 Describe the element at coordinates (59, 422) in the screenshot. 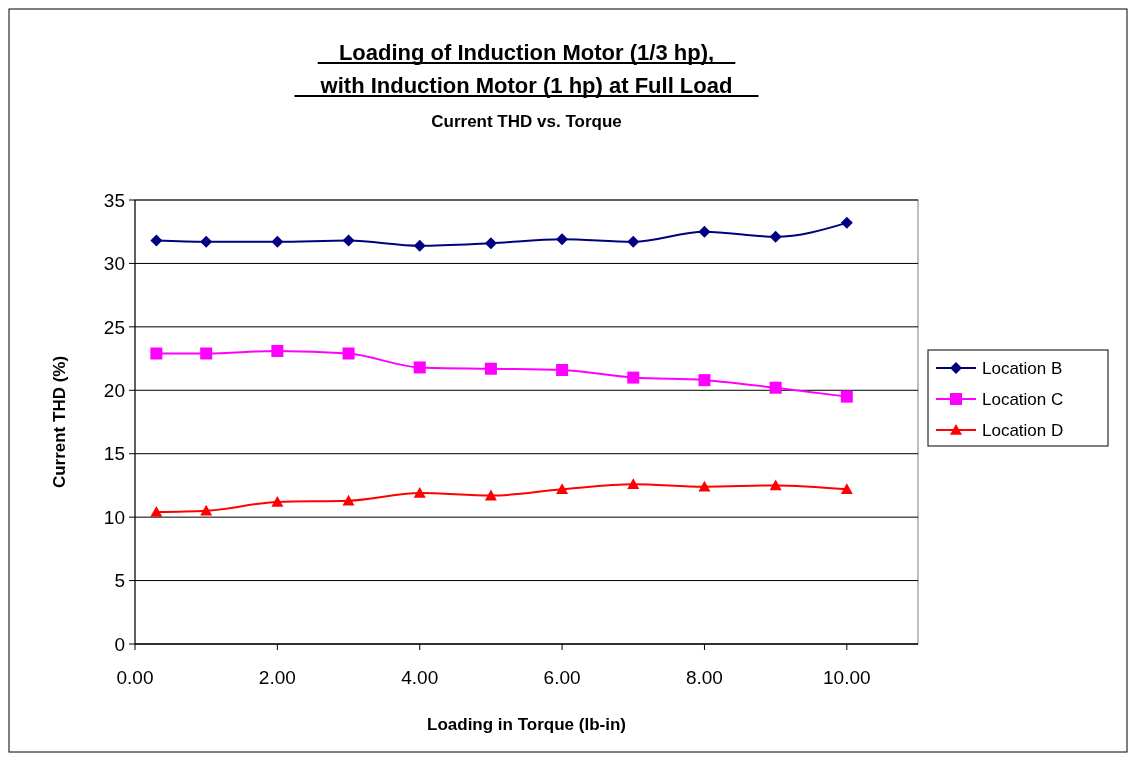

I see `y-axis-title: Current THD (%)` at that location.